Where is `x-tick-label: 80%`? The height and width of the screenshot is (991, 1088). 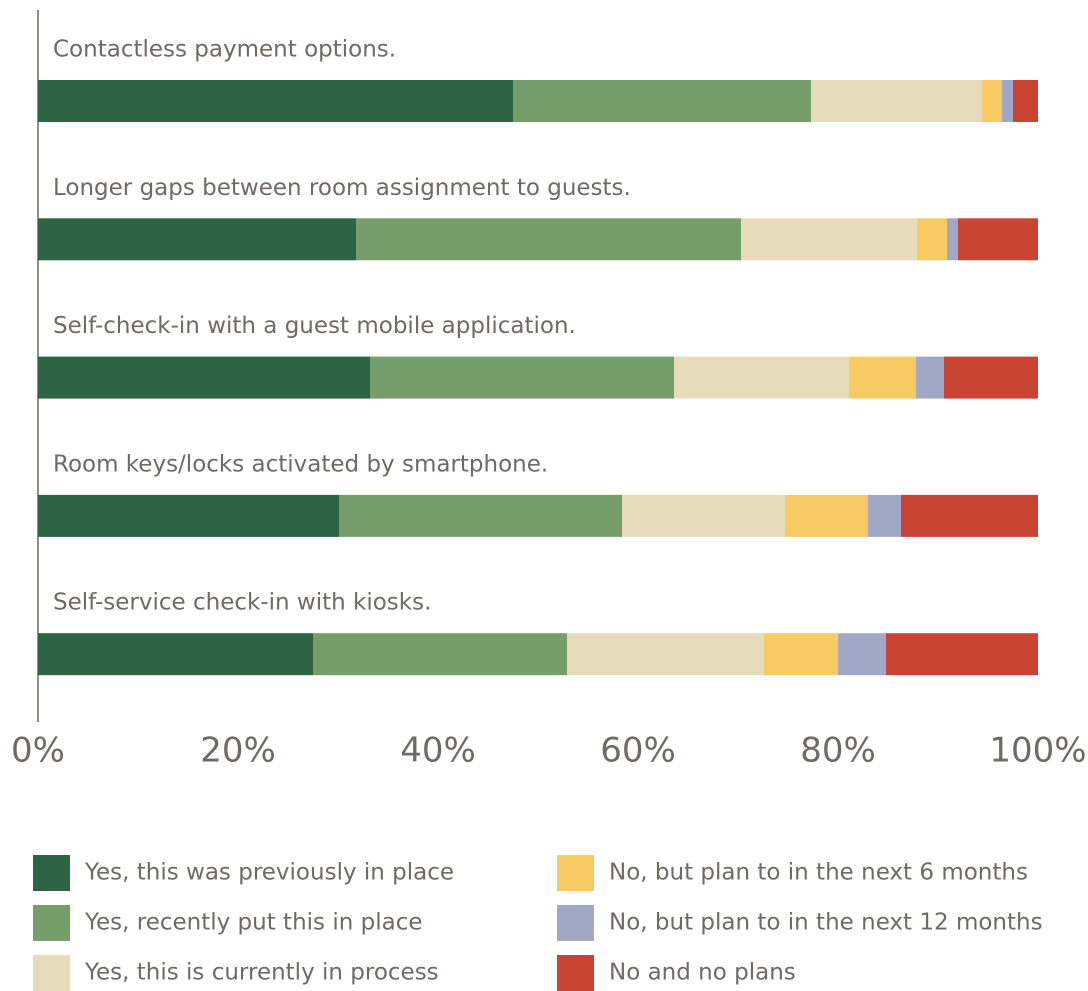
x-tick-label: 80% is located at coordinates (838, 751).